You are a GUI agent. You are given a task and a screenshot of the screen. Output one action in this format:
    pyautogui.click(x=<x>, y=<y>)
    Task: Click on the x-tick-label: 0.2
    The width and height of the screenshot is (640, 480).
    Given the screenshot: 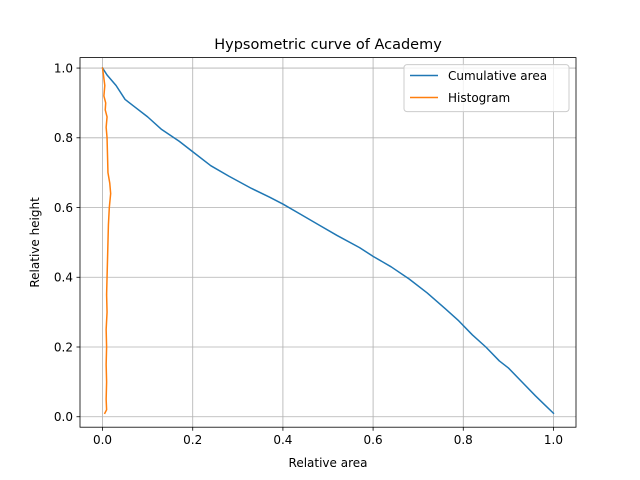 What is the action you would take?
    pyautogui.click(x=192, y=440)
    